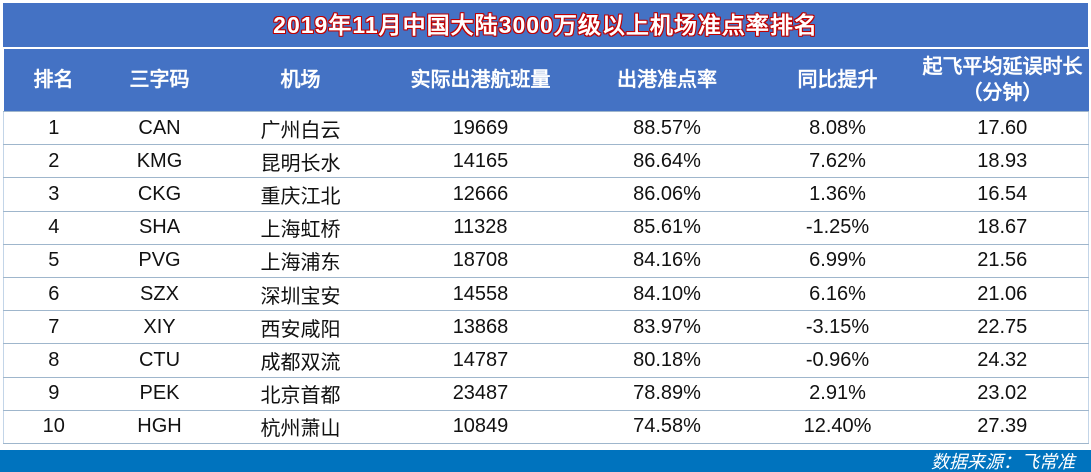  I want to click on cell-flights: 18708, so click(480, 261).